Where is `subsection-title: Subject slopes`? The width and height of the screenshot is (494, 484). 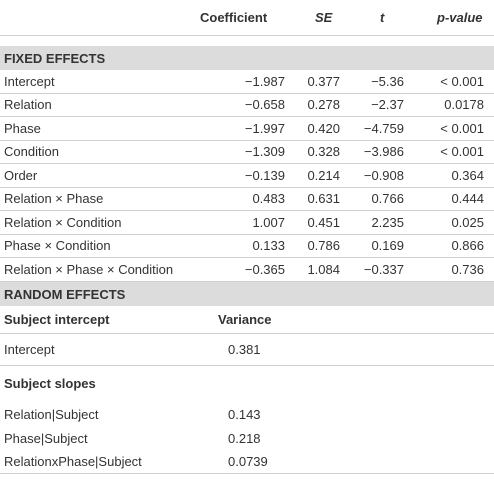
subsection-title: Subject slopes is located at coordinates (50, 383).